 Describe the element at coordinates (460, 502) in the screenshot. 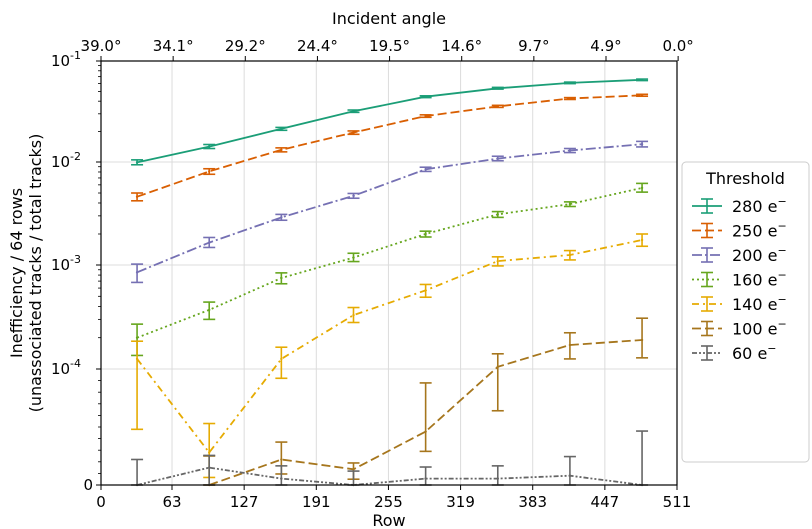

I see `x-tick-label: 319` at that location.